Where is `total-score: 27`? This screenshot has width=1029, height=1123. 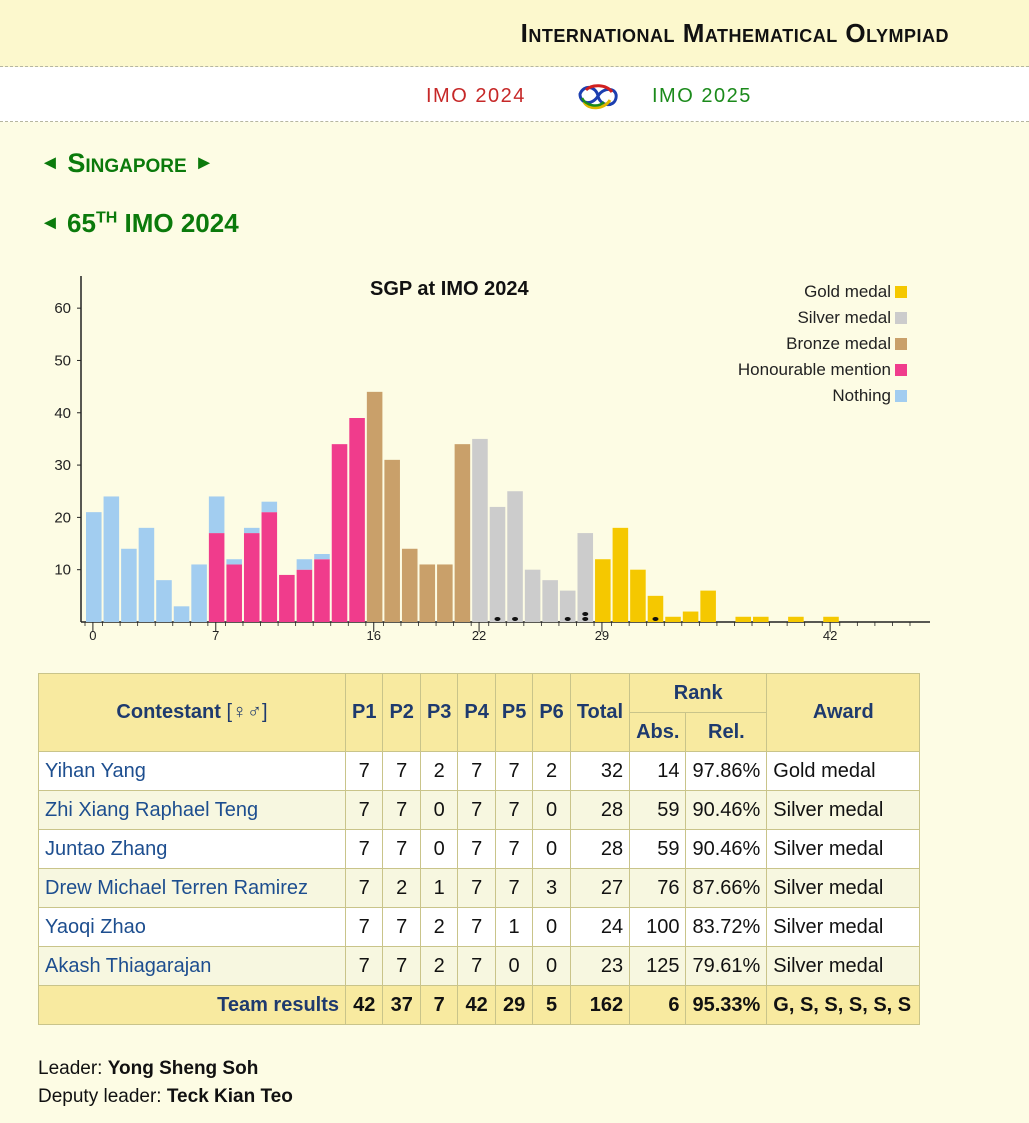 total-score: 27 is located at coordinates (600, 888).